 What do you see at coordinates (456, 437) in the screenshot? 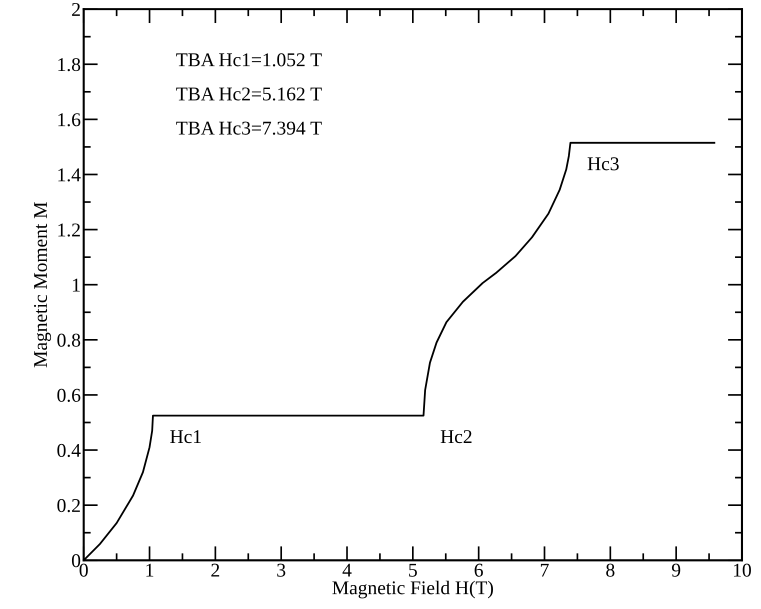
I see `annotation: Hc2` at bounding box center [456, 437].